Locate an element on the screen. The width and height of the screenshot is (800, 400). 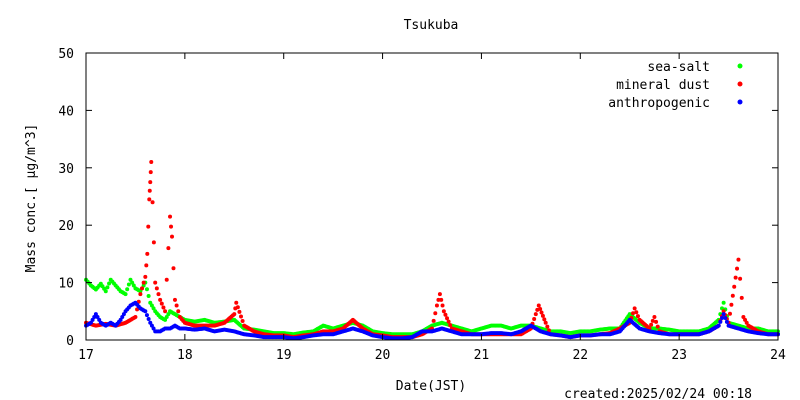
x-tick-label: 19 is located at coordinates (284, 355).